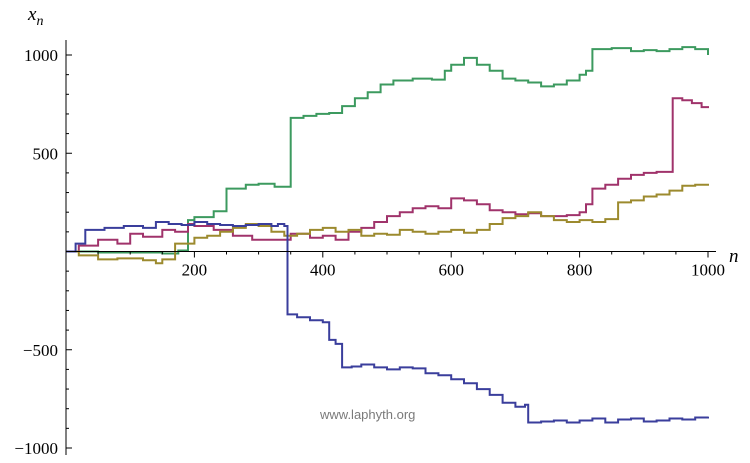 This screenshot has width=750, height=463. I want to click on y-tick-label: −500, so click(40, 350).